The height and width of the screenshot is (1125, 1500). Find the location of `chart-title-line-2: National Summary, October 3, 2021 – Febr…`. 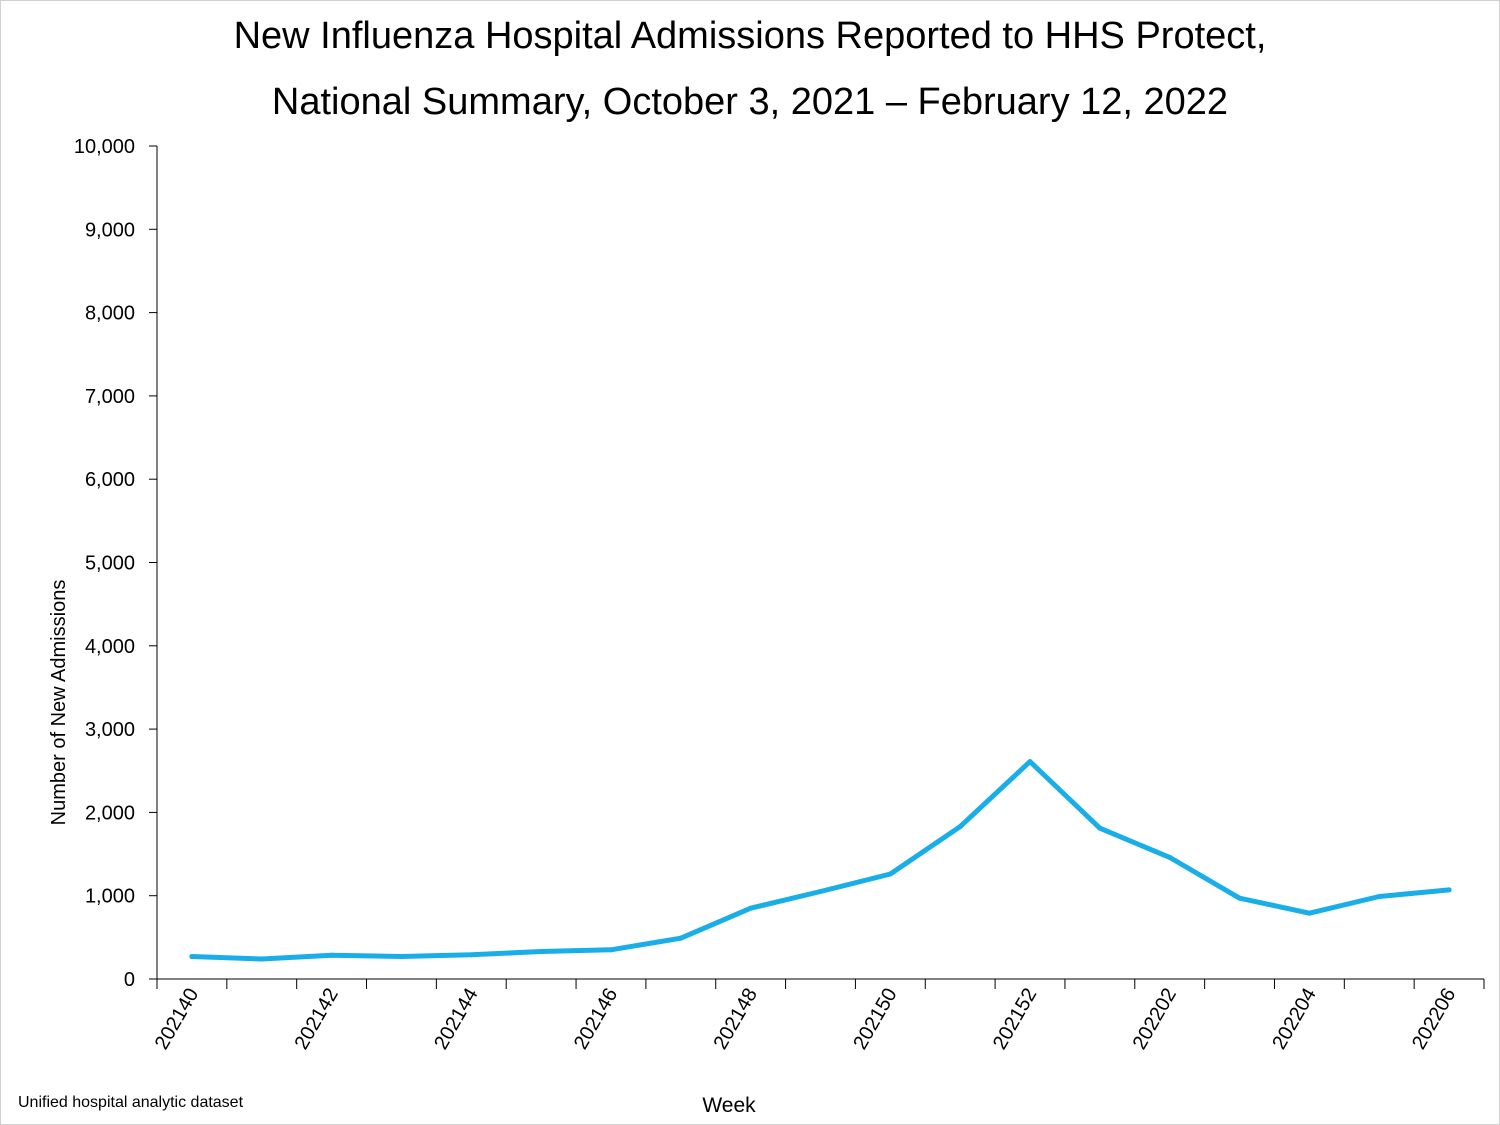

chart-title-line-2: National Summary, October 3, 2021 – Febr… is located at coordinates (750, 102).